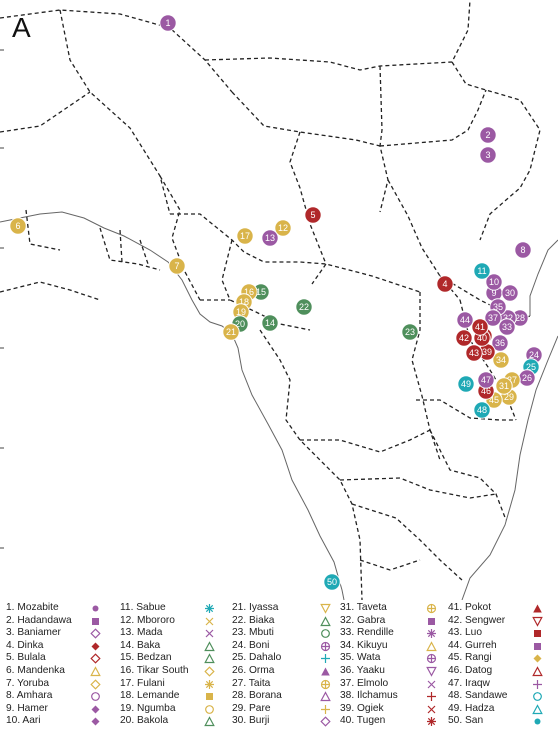  Describe the element at coordinates (176, 721) in the screenshot. I see `legend-item: 20. Bakola` at that location.